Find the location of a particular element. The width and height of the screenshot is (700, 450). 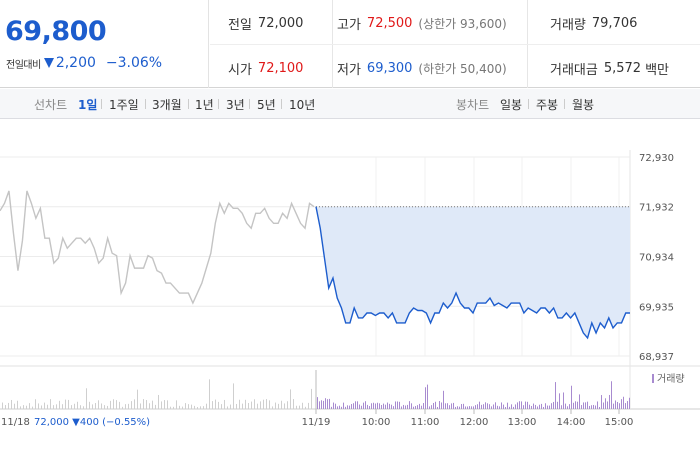

tab-1y: 1년 is located at coordinates (204, 105).